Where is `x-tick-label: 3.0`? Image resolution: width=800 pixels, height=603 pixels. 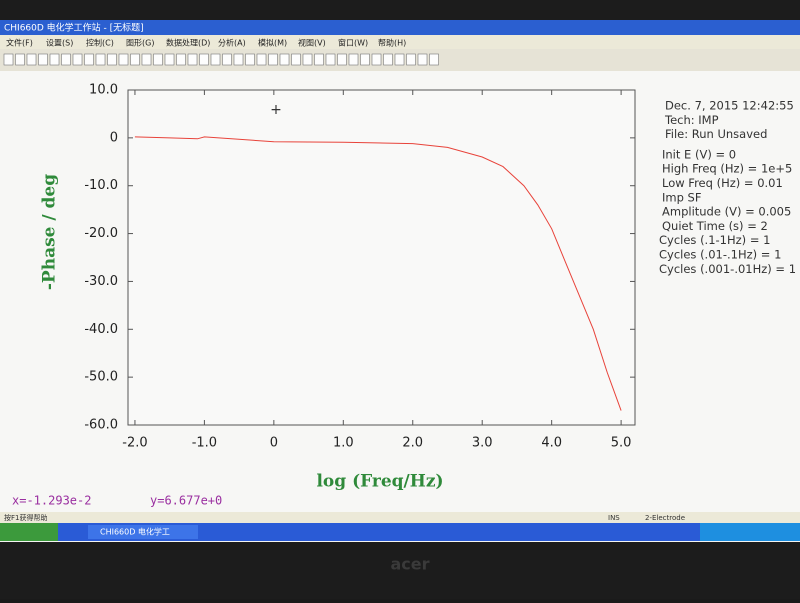
x-tick-label: 3.0 is located at coordinates (482, 443).